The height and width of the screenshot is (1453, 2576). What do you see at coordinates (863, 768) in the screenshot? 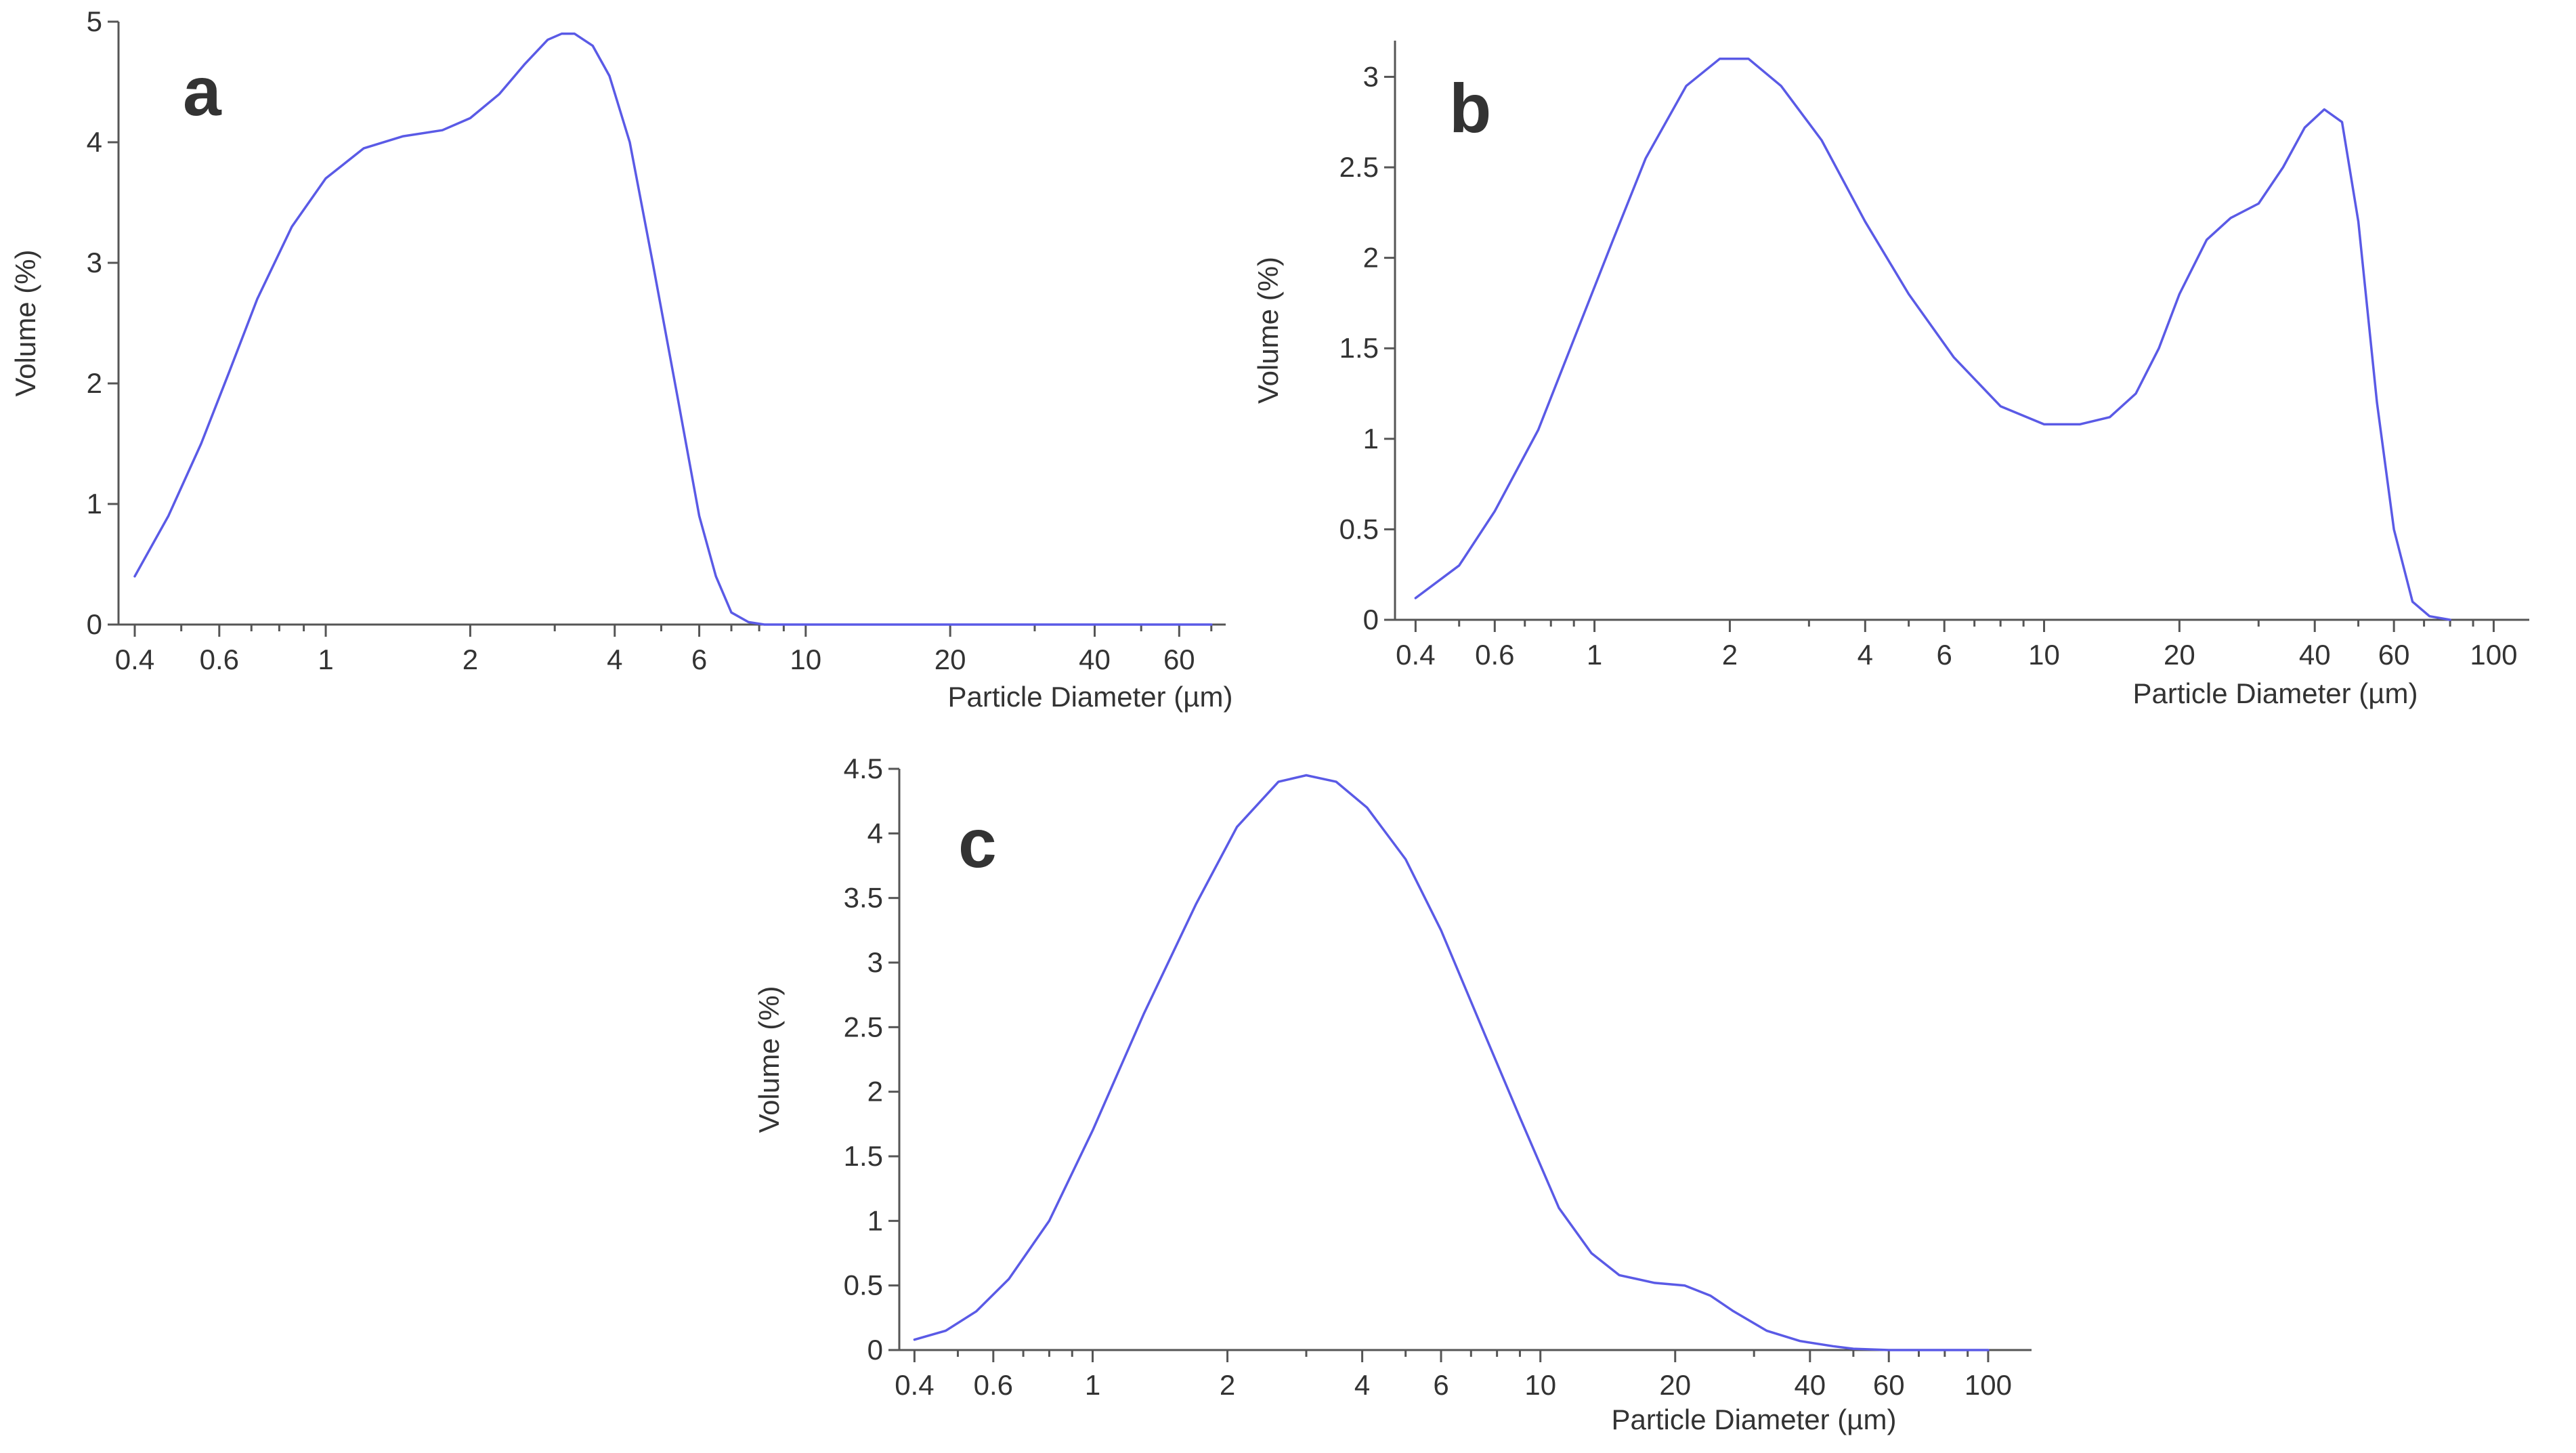
I see `y-tick-label-4-5: 4.5` at bounding box center [863, 768].